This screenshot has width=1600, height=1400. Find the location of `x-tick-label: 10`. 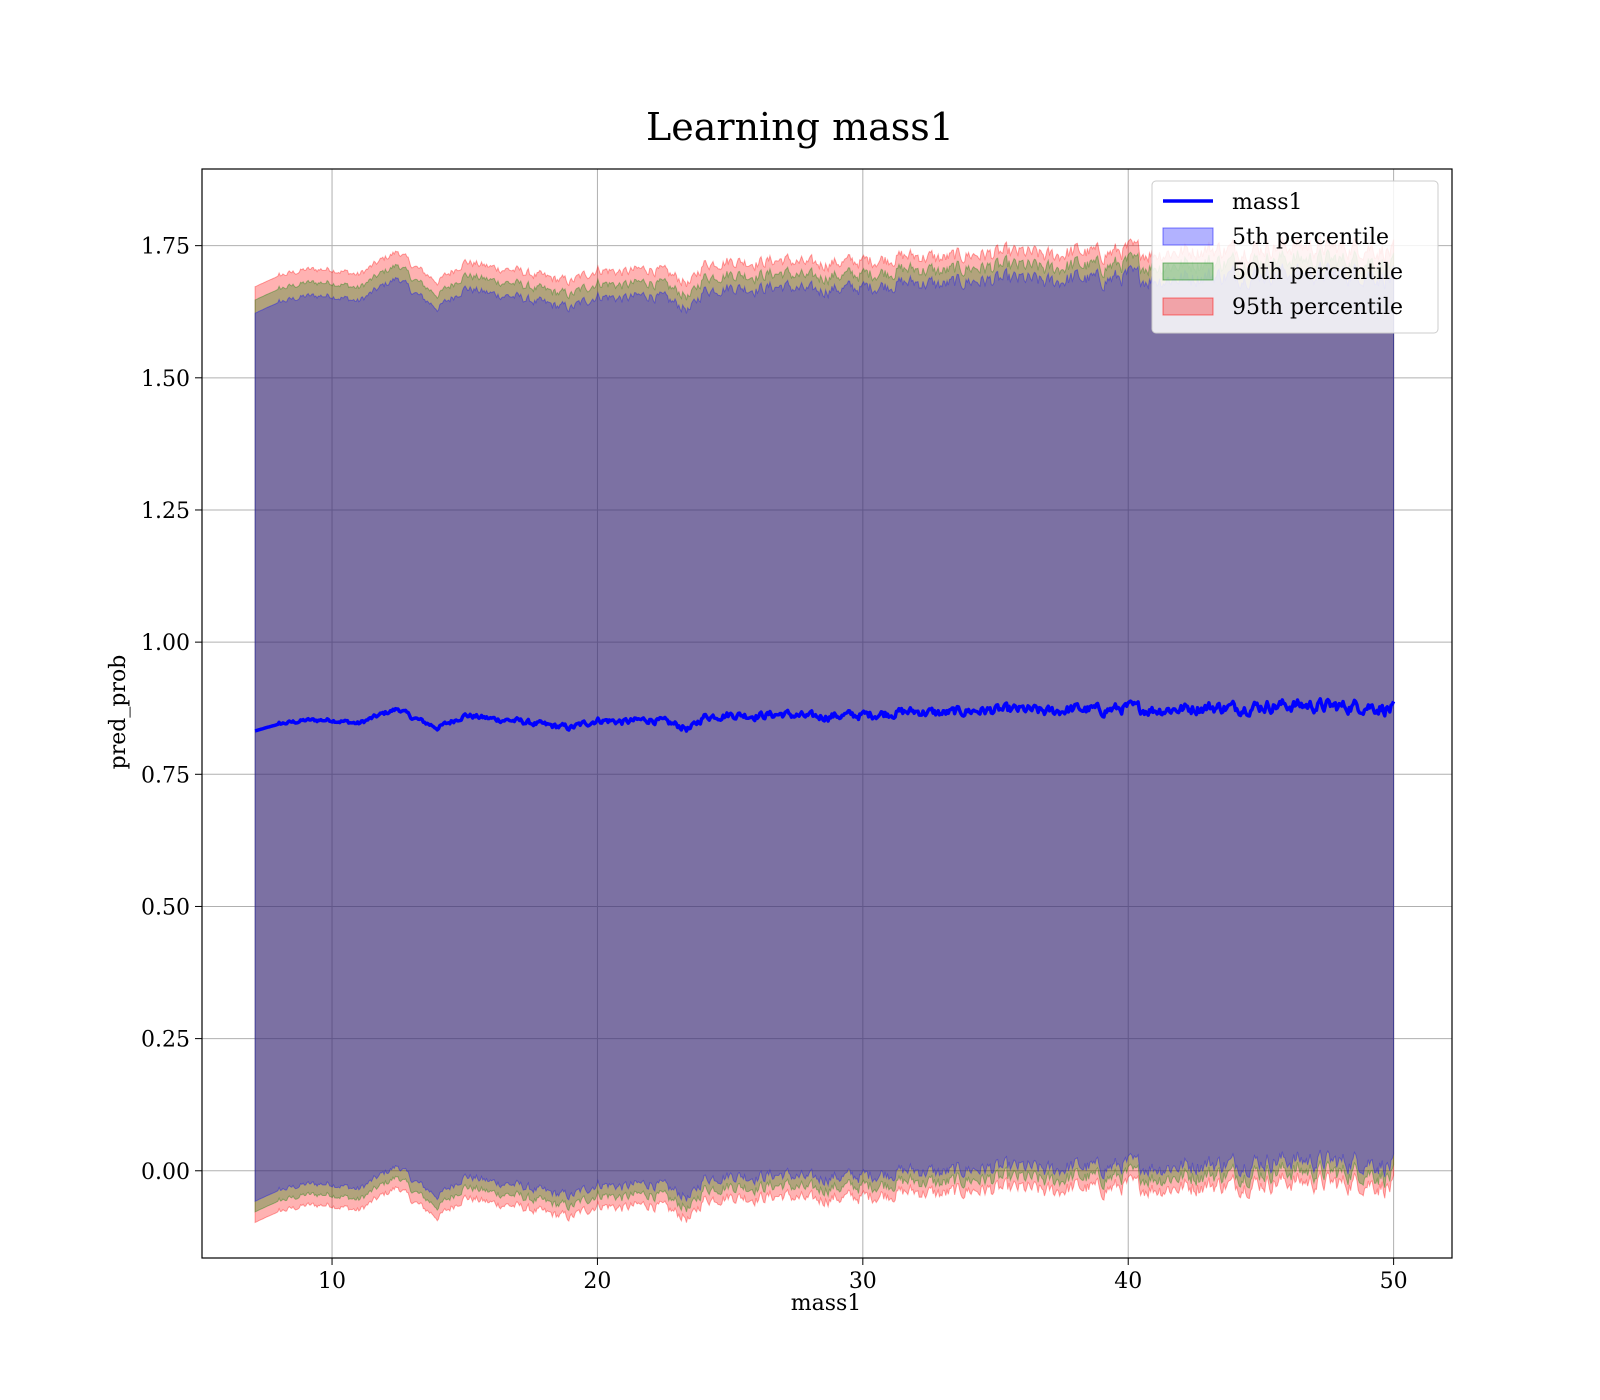

x-tick-label: 10 is located at coordinates (332, 1281).